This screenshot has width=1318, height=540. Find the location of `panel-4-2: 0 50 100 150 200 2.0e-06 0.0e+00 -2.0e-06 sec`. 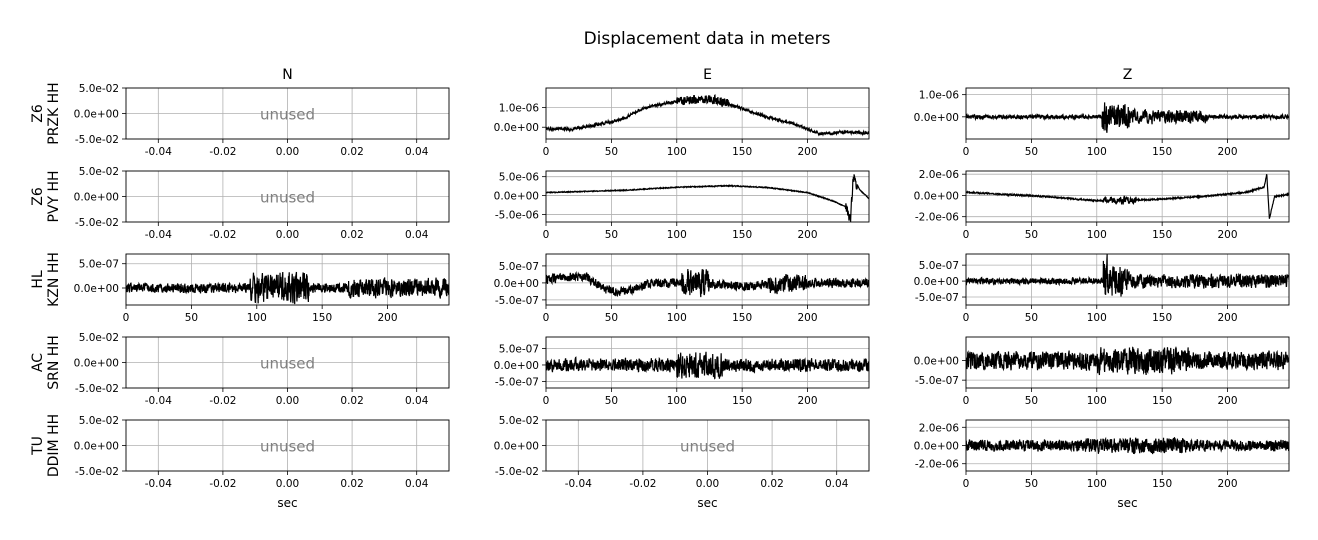

panel-4-2: 0 50 100 150 200 2.0e-06 0.0e+00 -2.0e-06 sec is located at coordinates (1102, 464).